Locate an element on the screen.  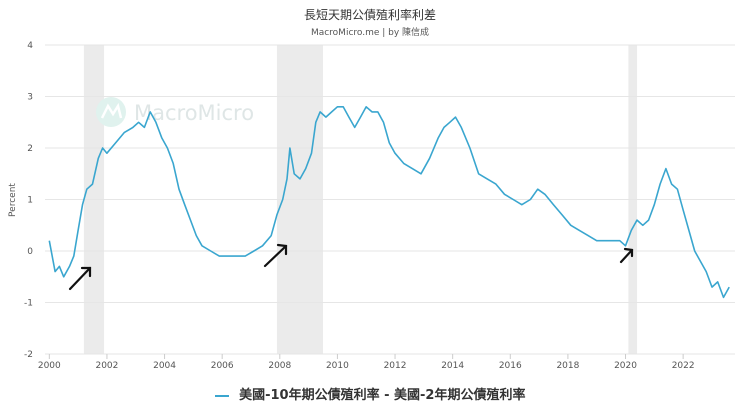
watermark: MacroMicro is located at coordinates (175, 112).